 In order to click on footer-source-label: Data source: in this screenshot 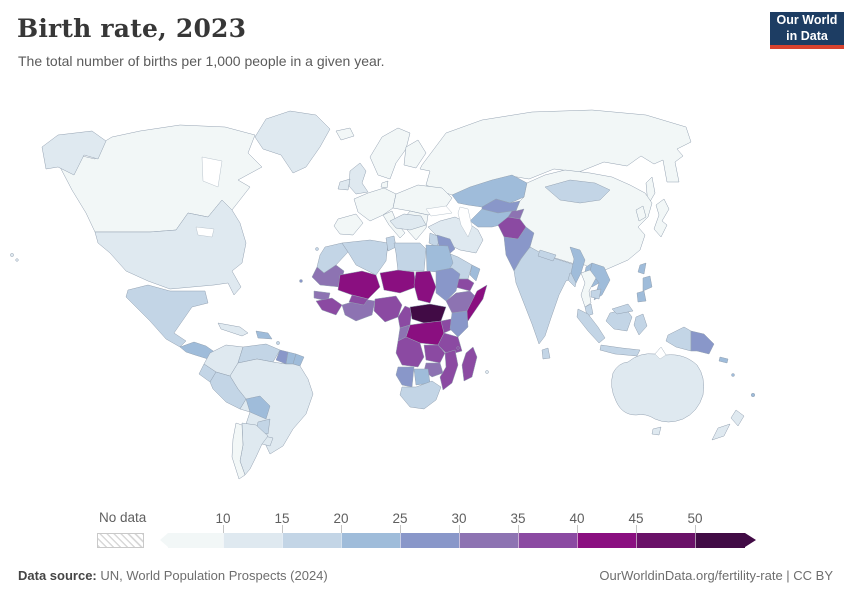, I will do `click(57, 575)`.